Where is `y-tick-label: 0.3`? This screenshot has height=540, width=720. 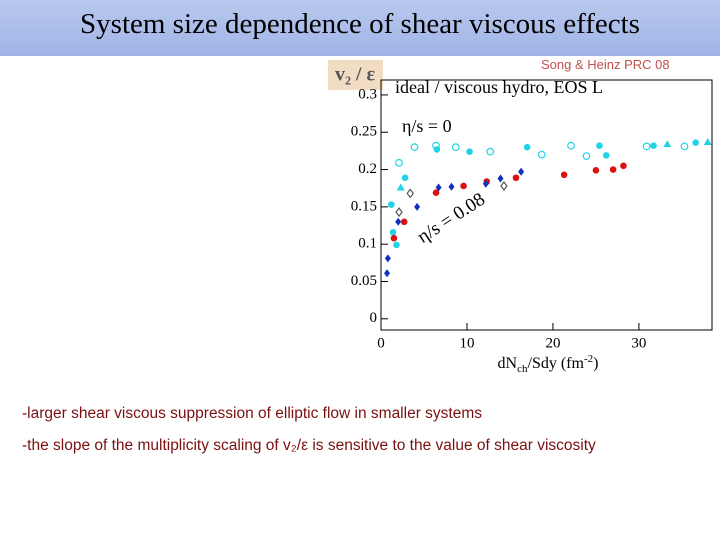
y-tick-label: 0.3 is located at coordinates (367, 94).